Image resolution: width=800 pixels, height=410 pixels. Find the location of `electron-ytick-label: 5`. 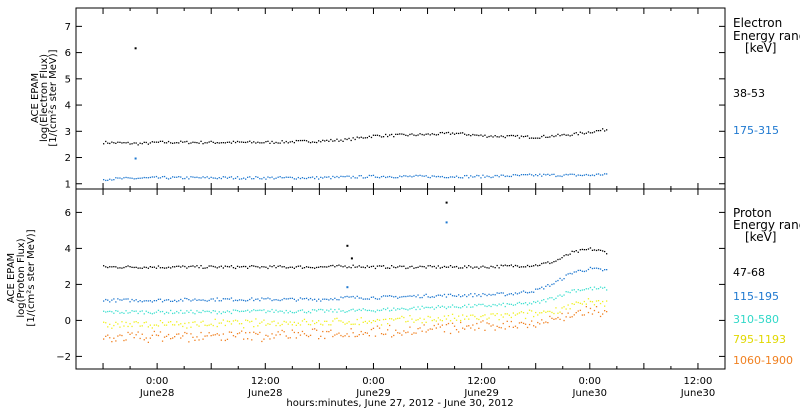

electron-ytick-label: 5 is located at coordinates (68, 79).